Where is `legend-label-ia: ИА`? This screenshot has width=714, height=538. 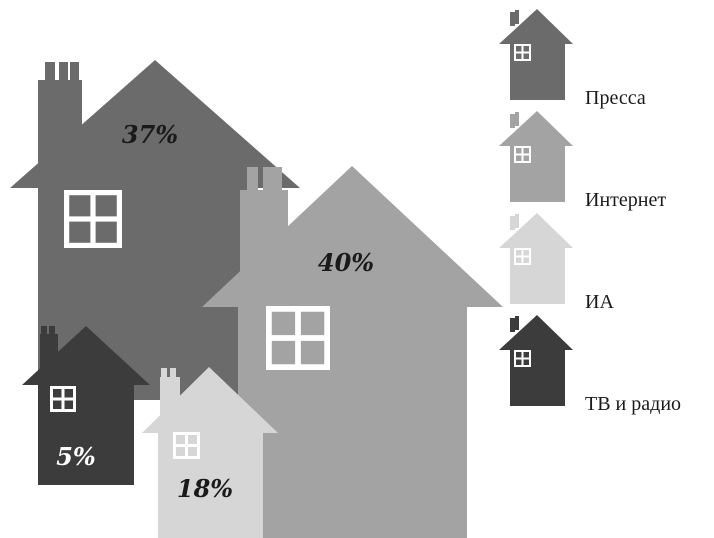
legend-label-ia: ИА is located at coordinates (599, 302).